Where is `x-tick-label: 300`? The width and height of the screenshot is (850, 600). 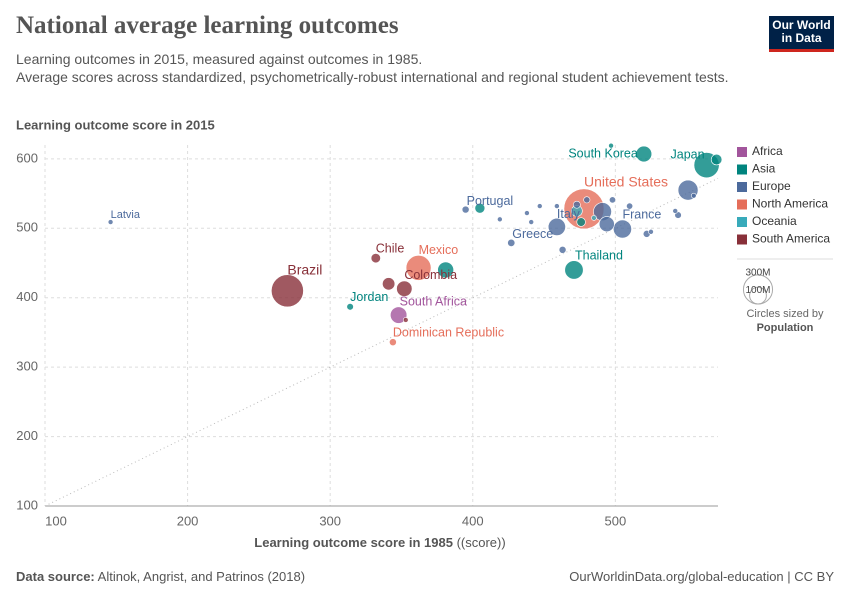 x-tick-label: 300 is located at coordinates (330, 520).